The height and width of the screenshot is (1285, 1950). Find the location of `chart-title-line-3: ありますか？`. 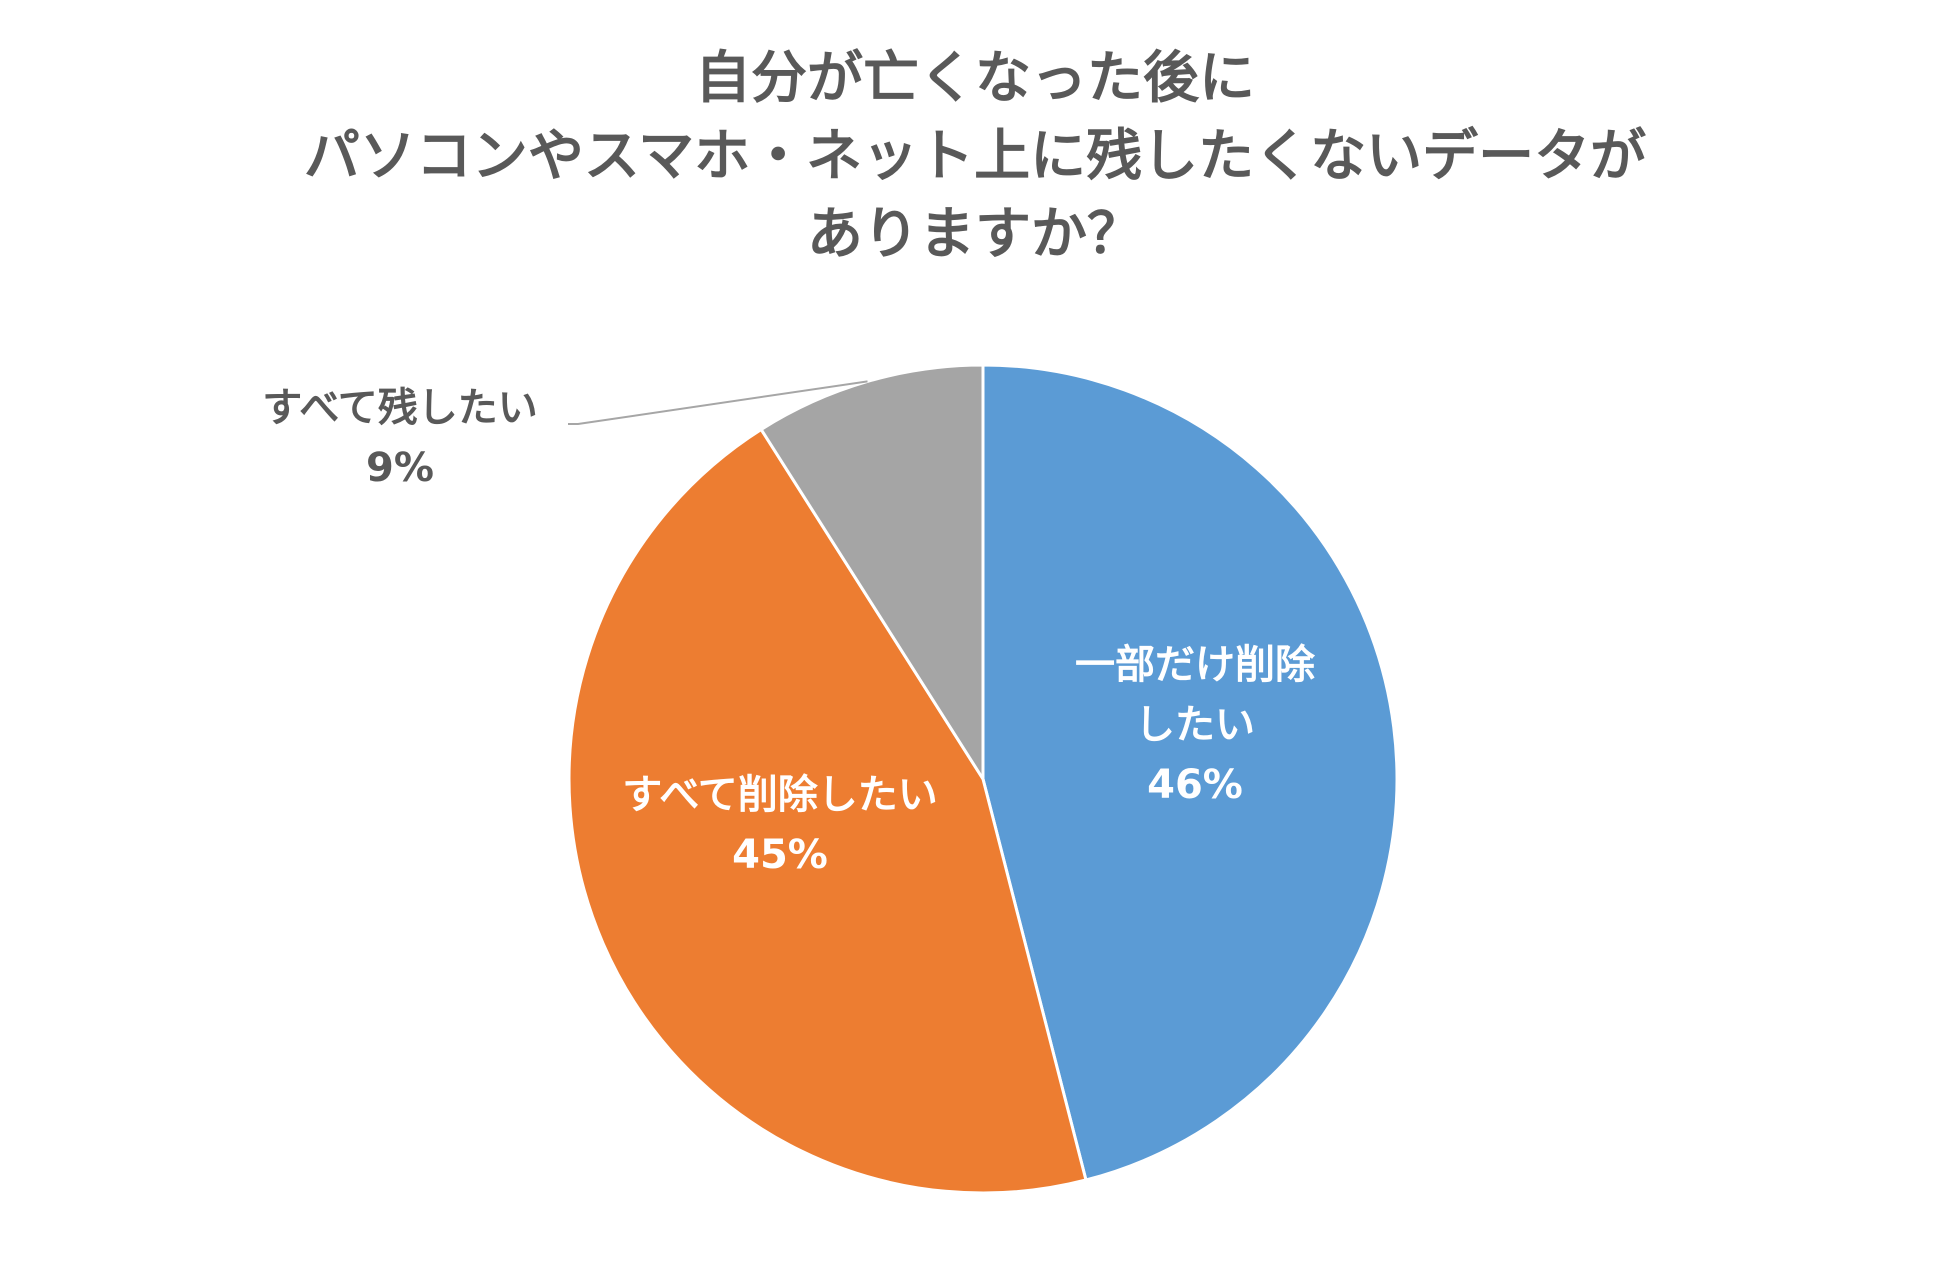

chart-title-line-3: ありますか？ is located at coordinates (975, 234).